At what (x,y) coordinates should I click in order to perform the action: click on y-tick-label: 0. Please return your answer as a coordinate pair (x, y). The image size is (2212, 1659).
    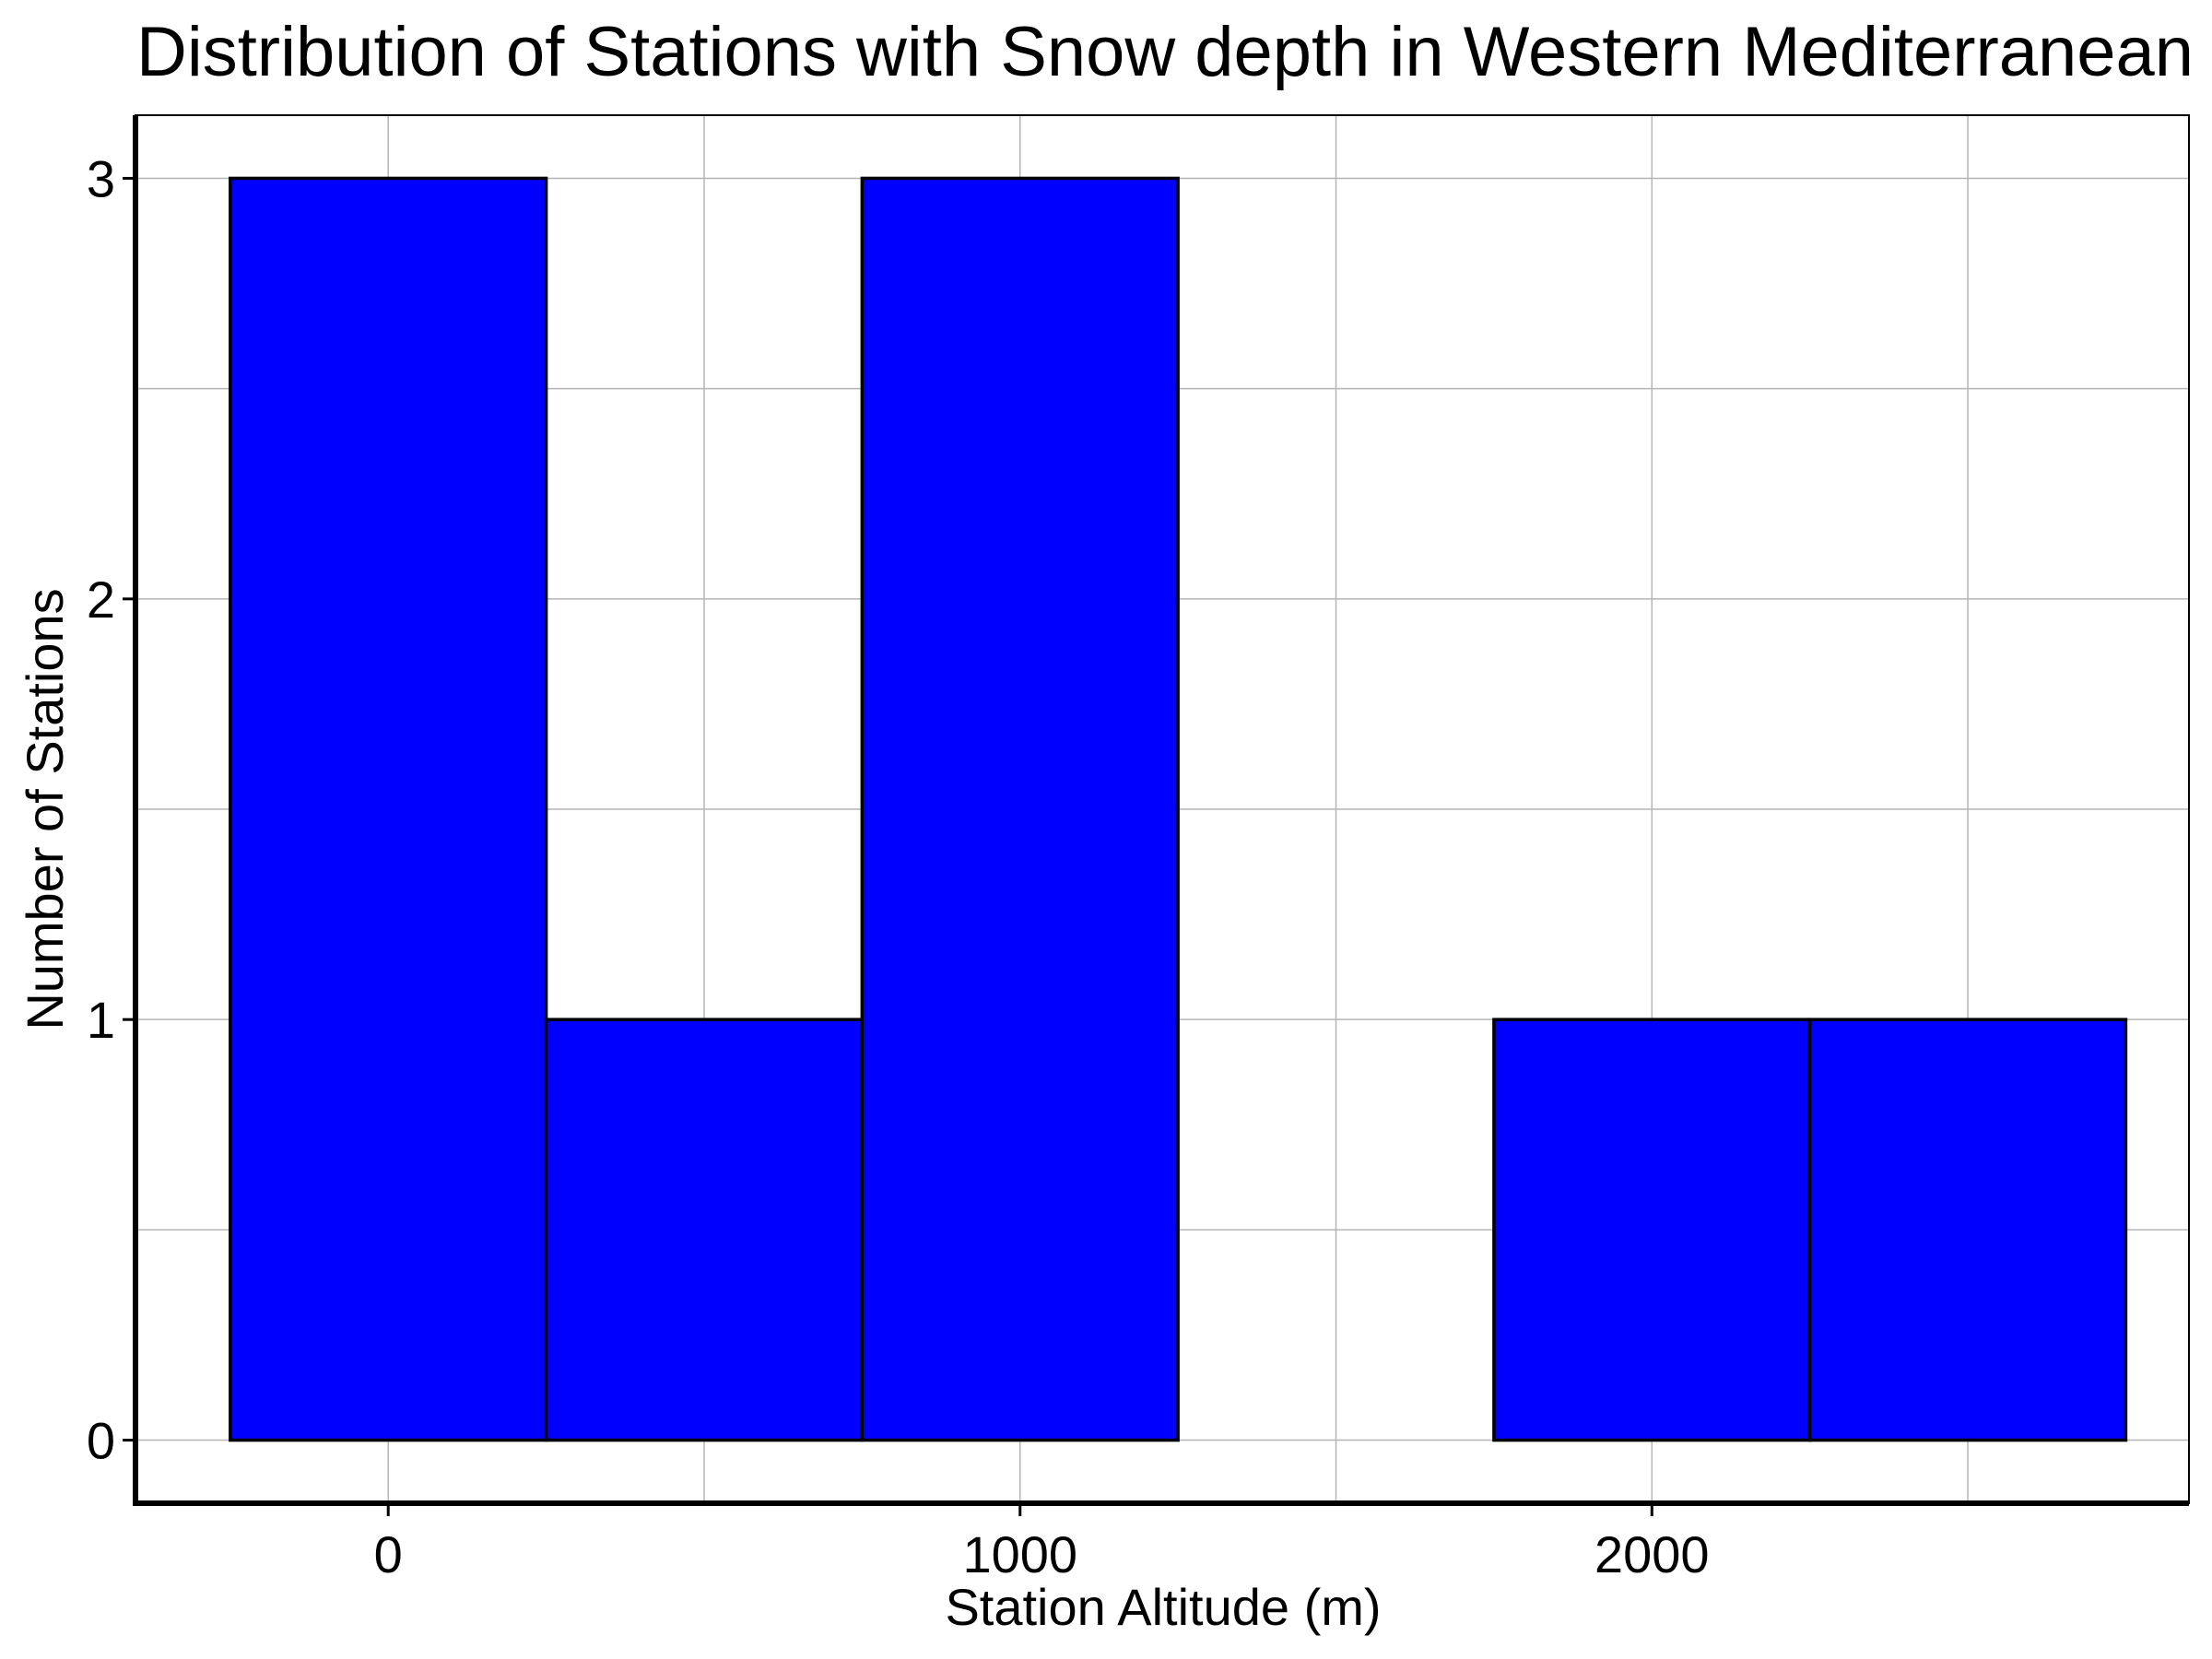
    Looking at the image, I should click on (101, 1441).